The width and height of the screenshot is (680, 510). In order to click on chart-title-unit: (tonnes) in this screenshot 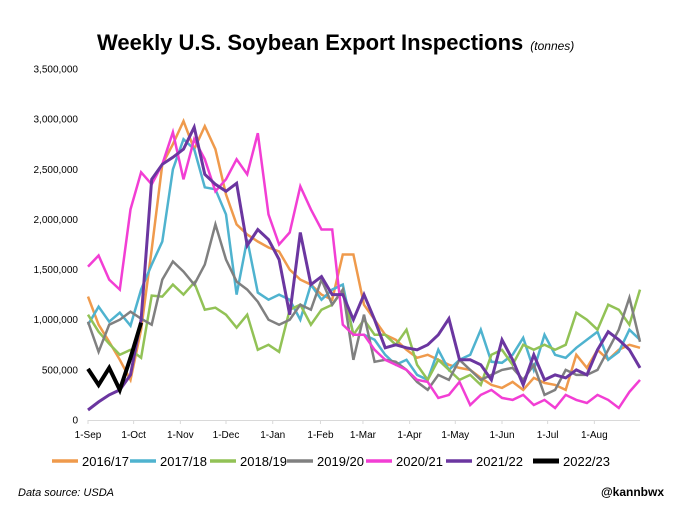, I will do `click(552, 46)`.